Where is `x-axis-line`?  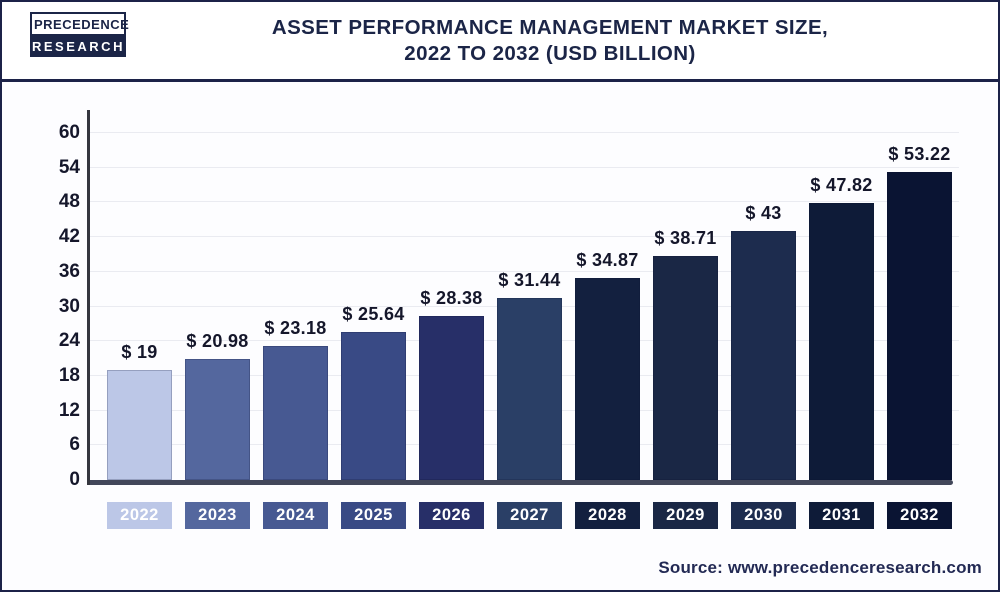 x-axis-line is located at coordinates (520, 482).